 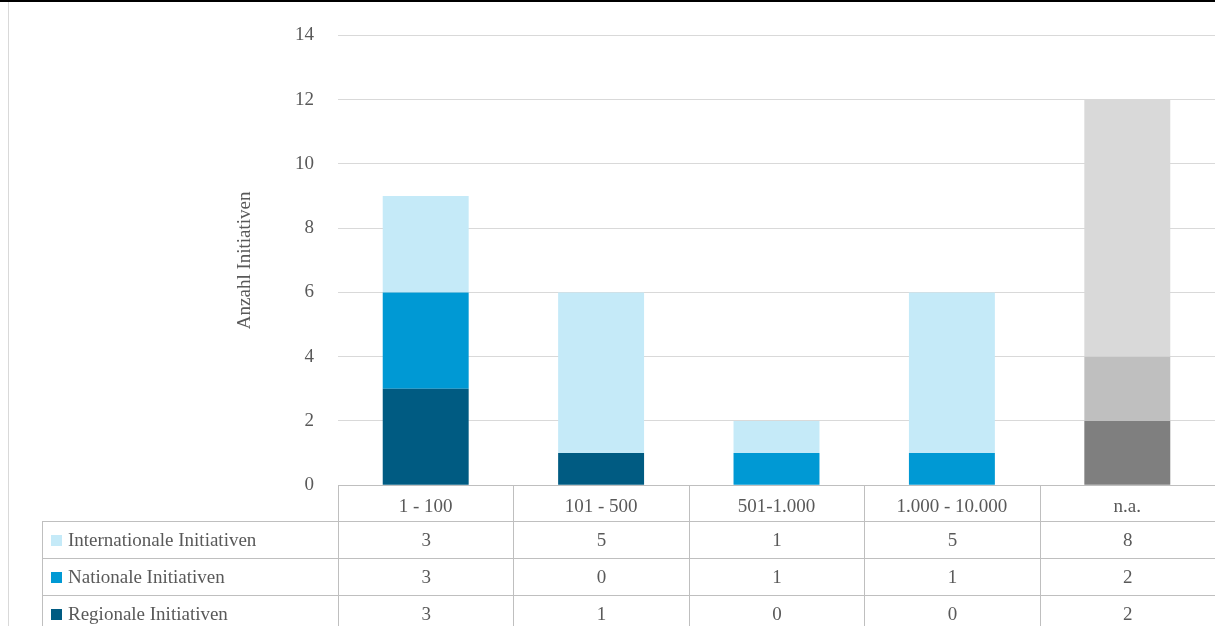 What do you see at coordinates (952, 505) in the screenshot?
I see `x-tick-label: 1.000 - 10.000` at bounding box center [952, 505].